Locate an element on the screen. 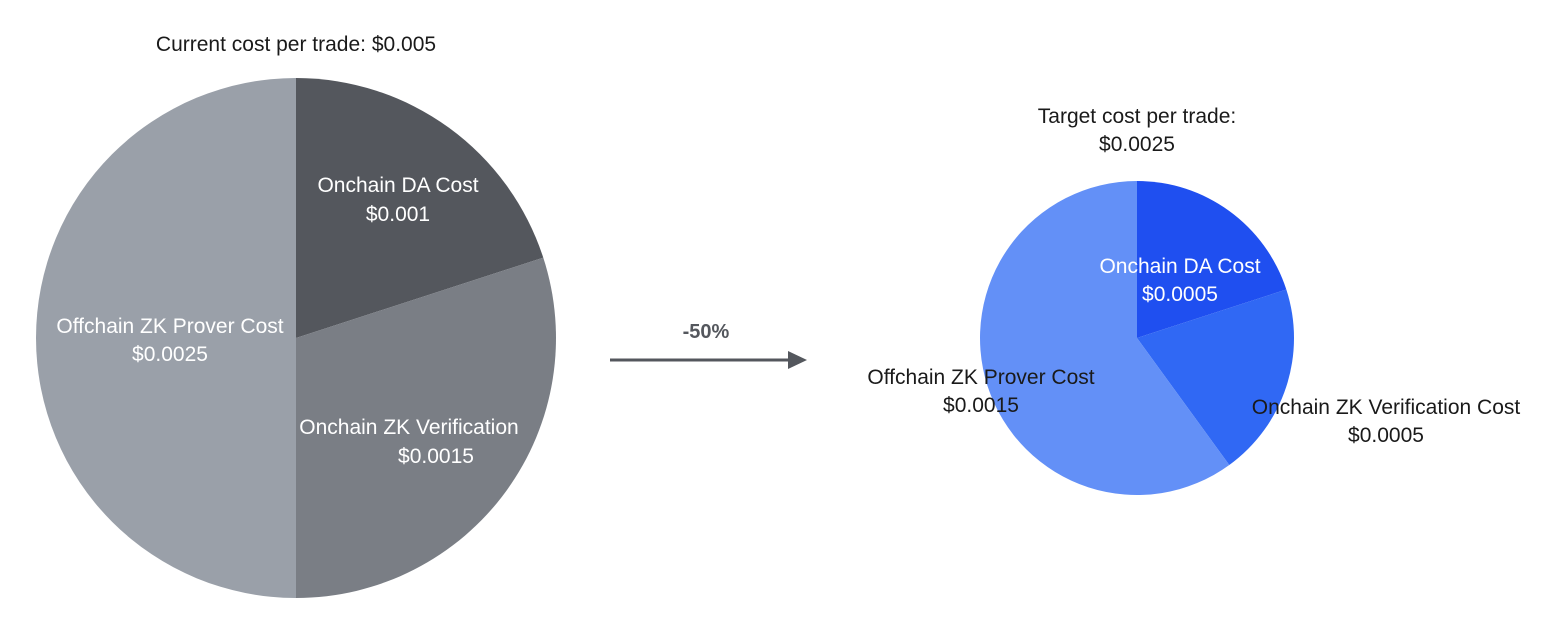  target-cost-pie-slices is located at coordinates (1137, 338).